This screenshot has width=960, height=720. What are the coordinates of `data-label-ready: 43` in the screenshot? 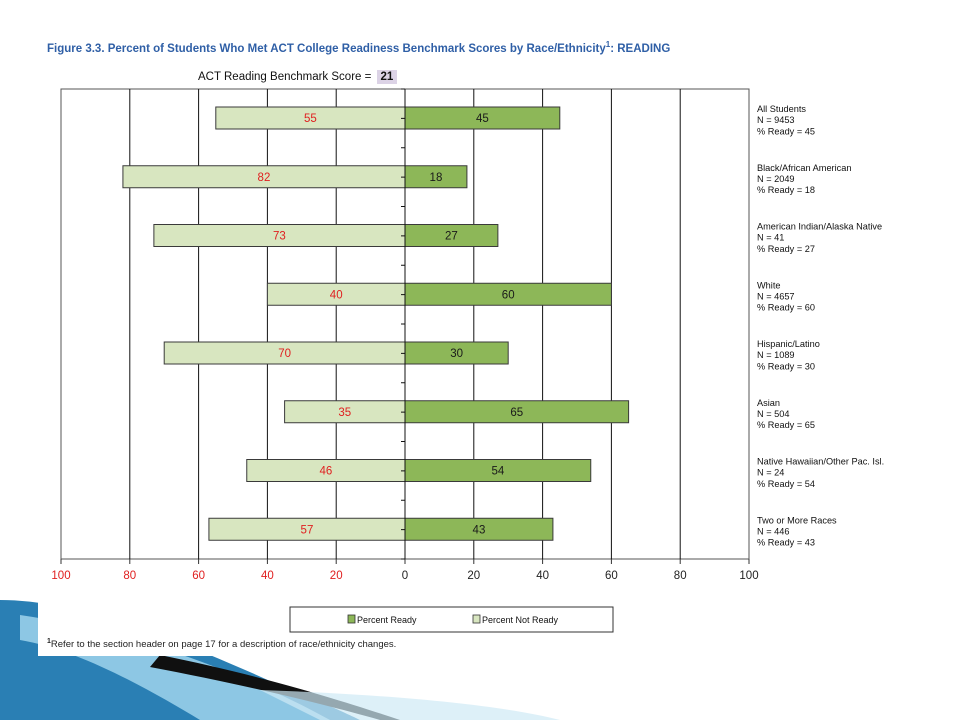 It's located at (479, 530).